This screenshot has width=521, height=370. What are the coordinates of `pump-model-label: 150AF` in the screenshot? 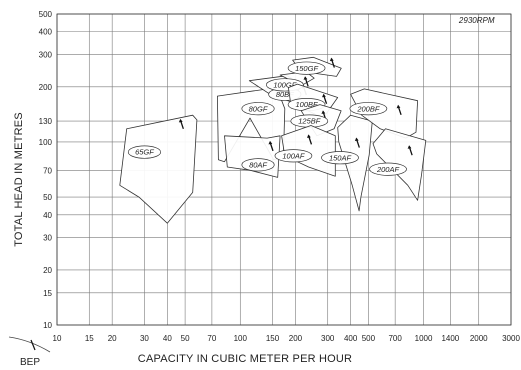 It's located at (340, 157).